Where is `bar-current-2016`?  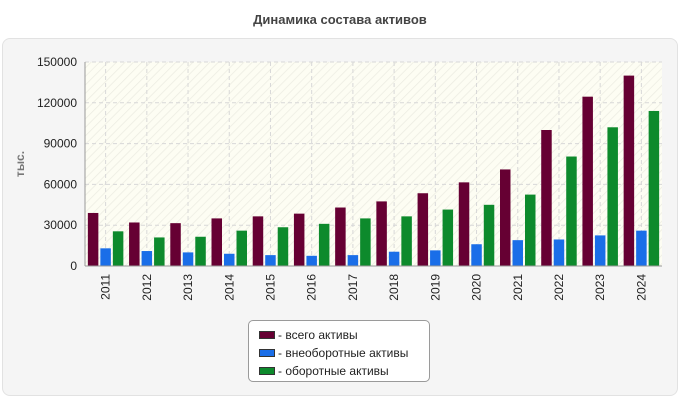 bar-current-2016 is located at coordinates (324, 244).